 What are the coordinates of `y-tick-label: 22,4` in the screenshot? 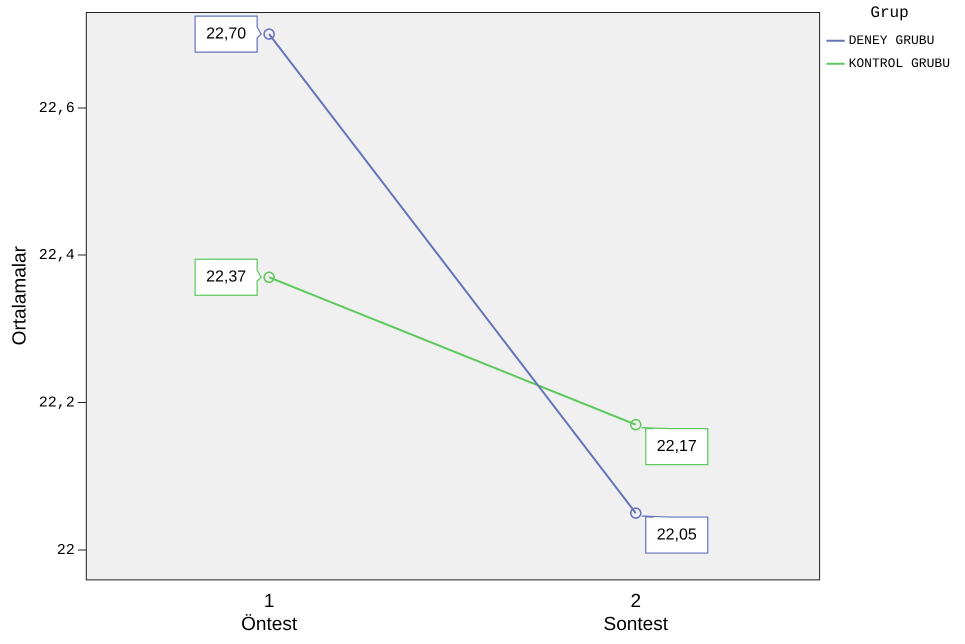 It's located at (56, 255).